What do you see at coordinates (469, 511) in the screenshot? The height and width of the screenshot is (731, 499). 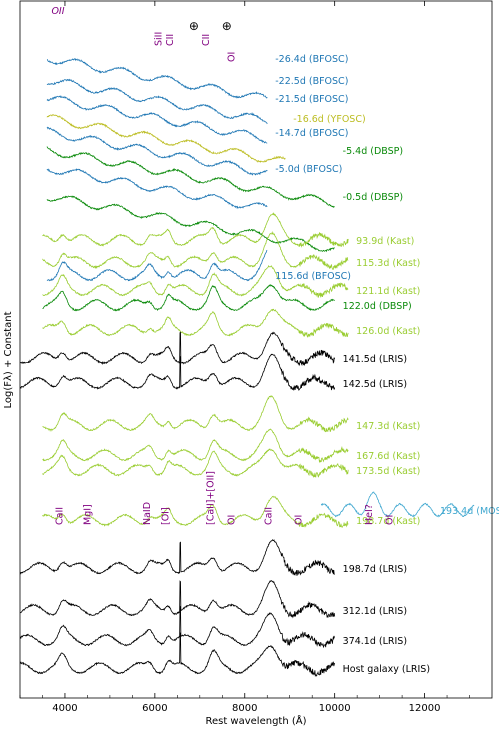 I see `series-label-193-4d-mosfire: 193.4d (MOSFIRE)` at bounding box center [469, 511].